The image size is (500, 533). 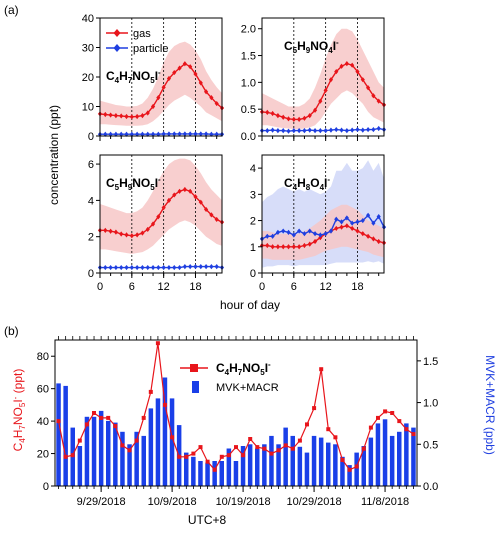 I want to click on ytick-label: 10, so click(x=88, y=108).